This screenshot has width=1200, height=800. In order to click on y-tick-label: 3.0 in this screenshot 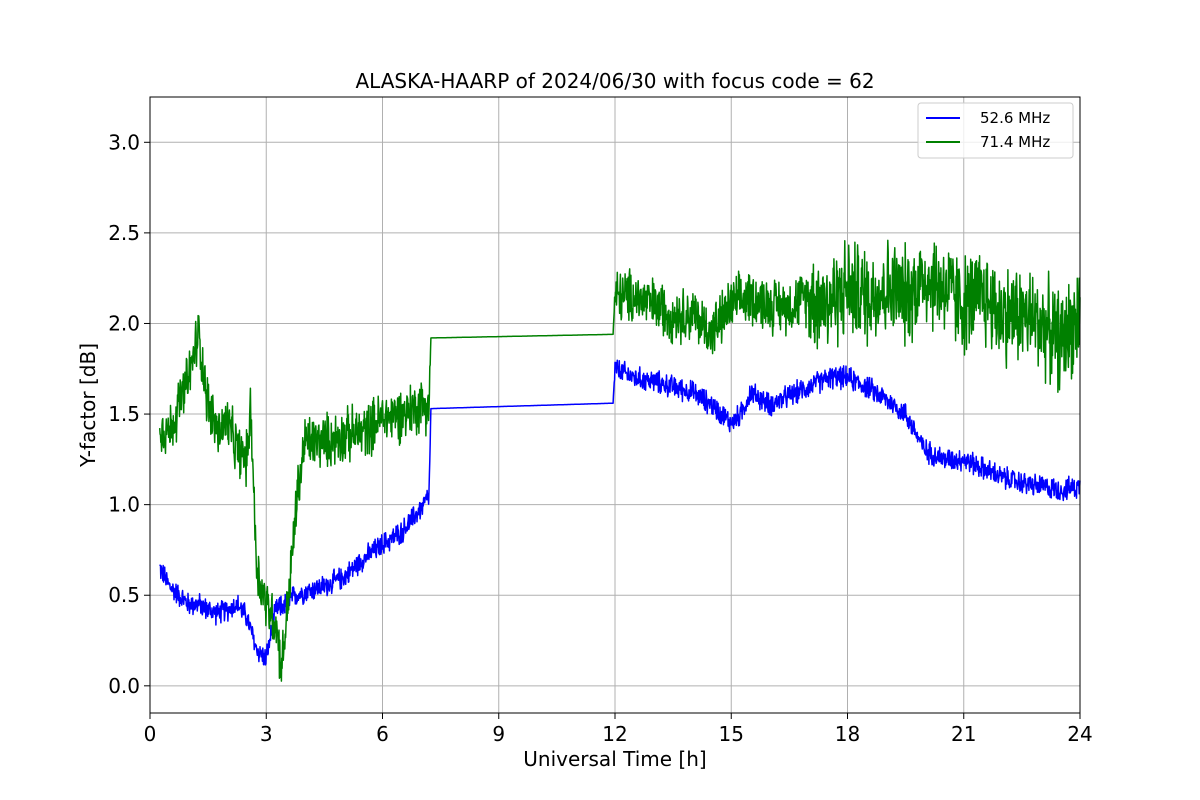, I will do `click(124, 142)`.